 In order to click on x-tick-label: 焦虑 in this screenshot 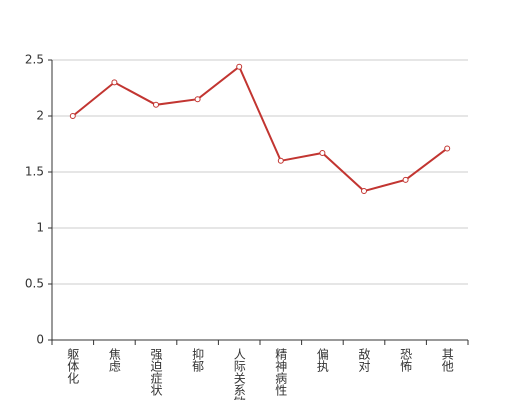, I will do `click(114, 360)`.